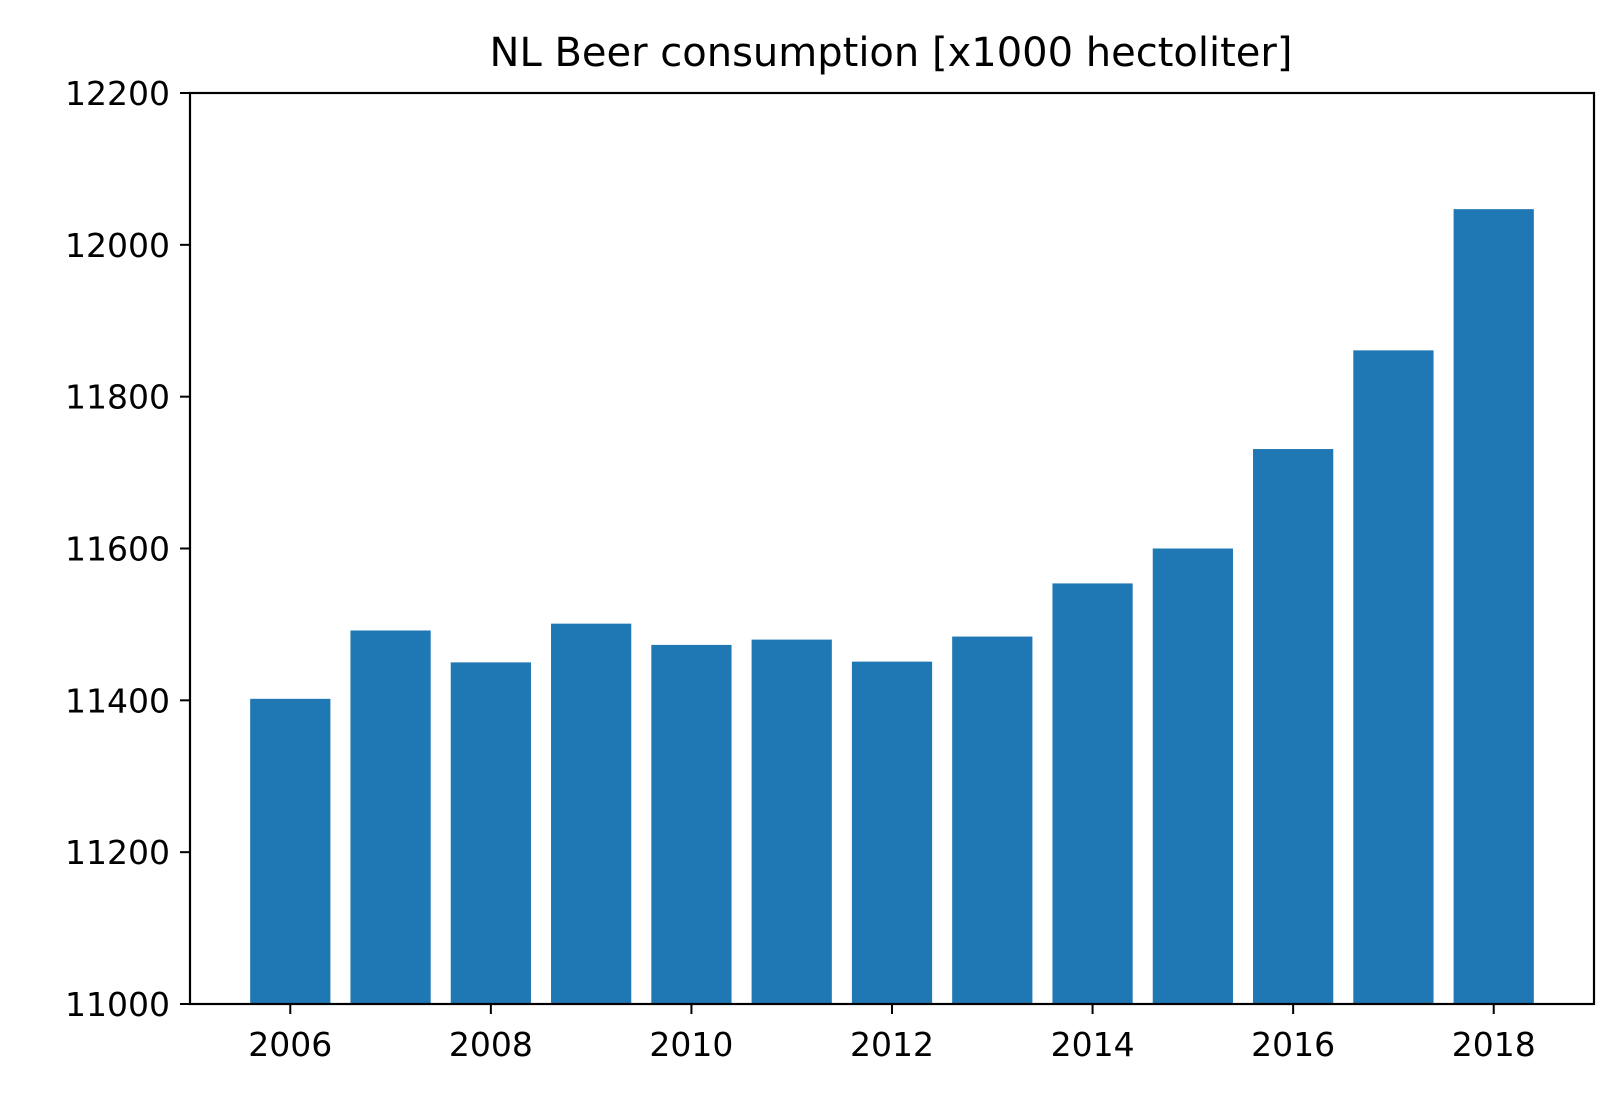 This screenshot has height=1098, width=1616. I want to click on bar-2015, so click(1192, 776).